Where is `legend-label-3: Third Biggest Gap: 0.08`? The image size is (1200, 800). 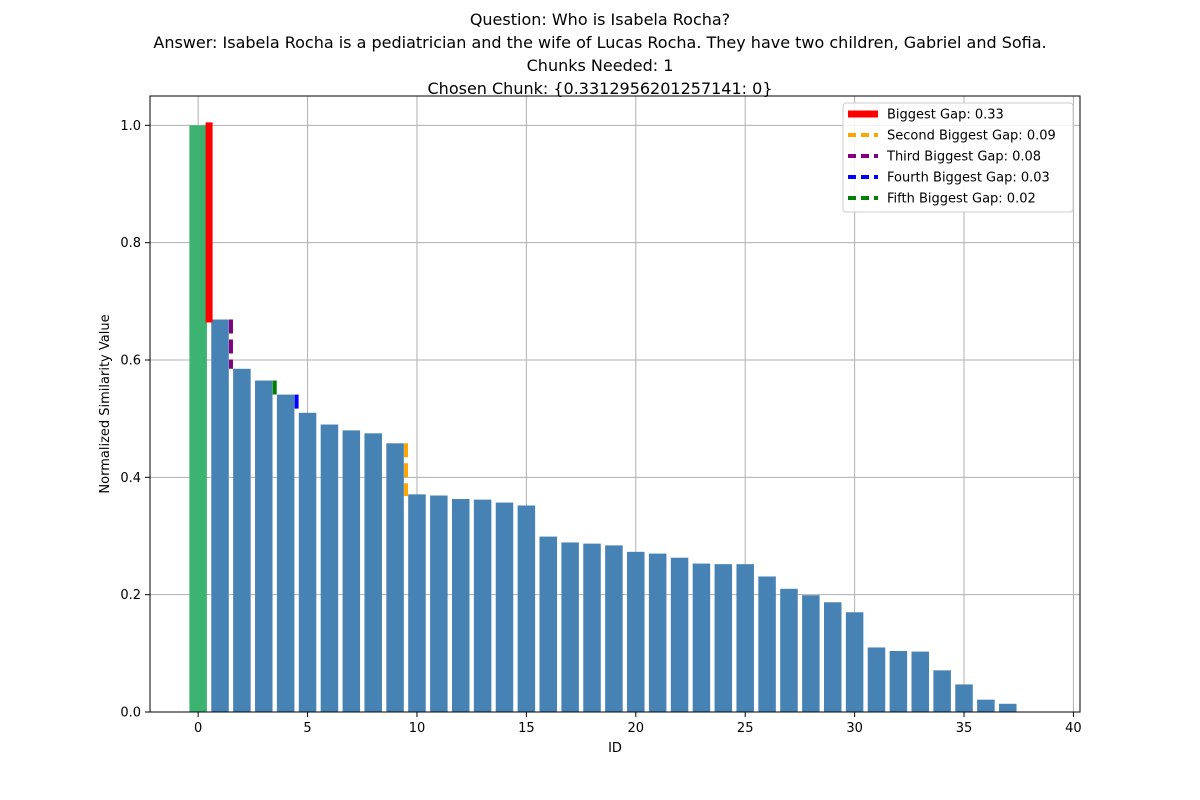
legend-label-3: Third Biggest Gap: 0.08 is located at coordinates (963, 157).